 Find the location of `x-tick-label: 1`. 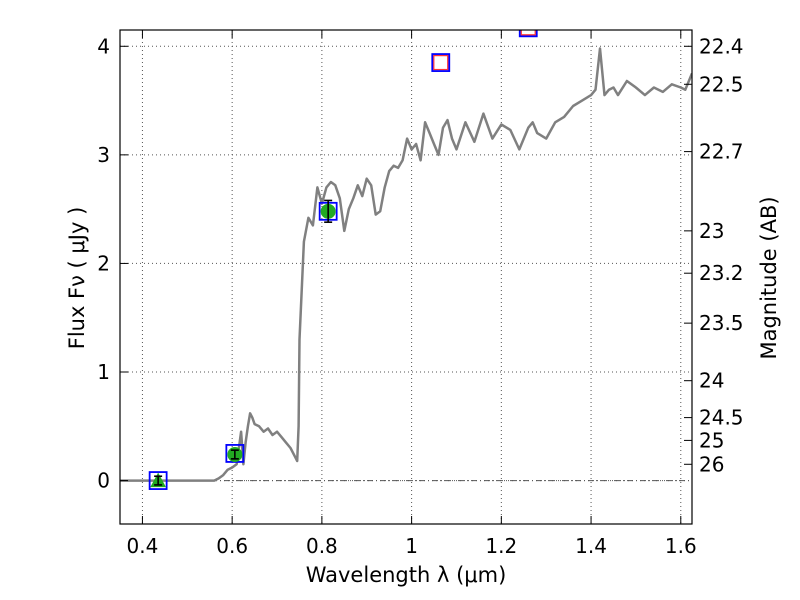

x-tick-label: 1 is located at coordinates (411, 546).